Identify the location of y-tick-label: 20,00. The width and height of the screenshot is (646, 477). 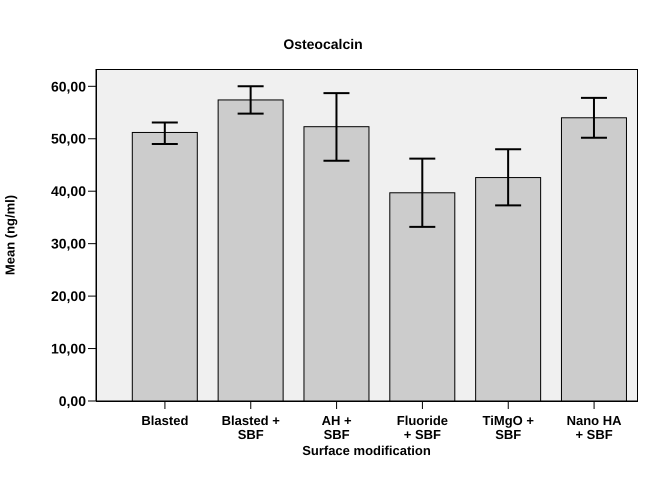
(68, 296).